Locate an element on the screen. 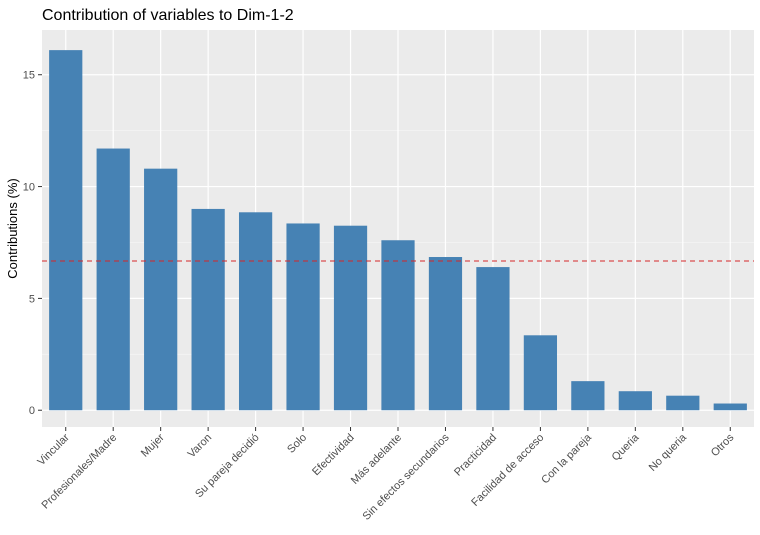 This screenshot has width=760, height=535. y-axis-label: Contributions (%) is located at coordinates (12, 228).